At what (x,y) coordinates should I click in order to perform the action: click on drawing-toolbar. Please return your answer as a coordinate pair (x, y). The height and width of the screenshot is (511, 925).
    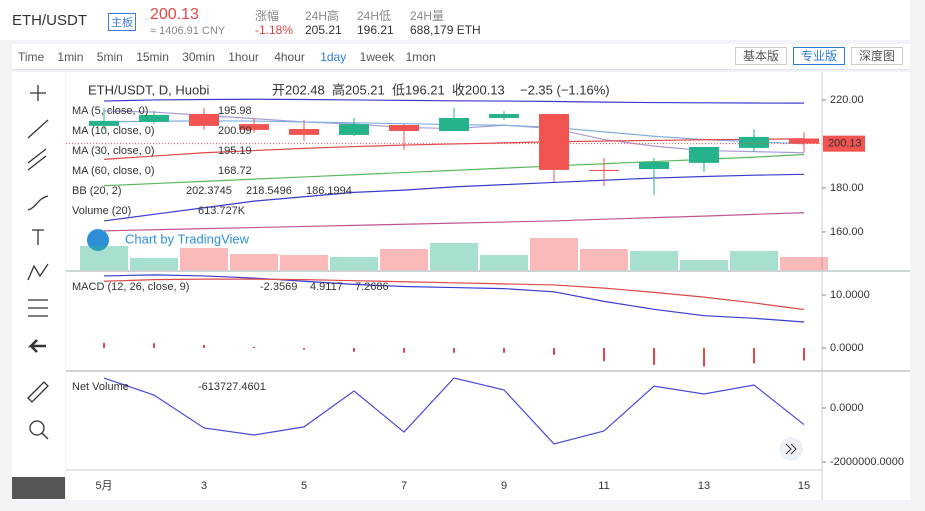
    Looking at the image, I should click on (38, 286).